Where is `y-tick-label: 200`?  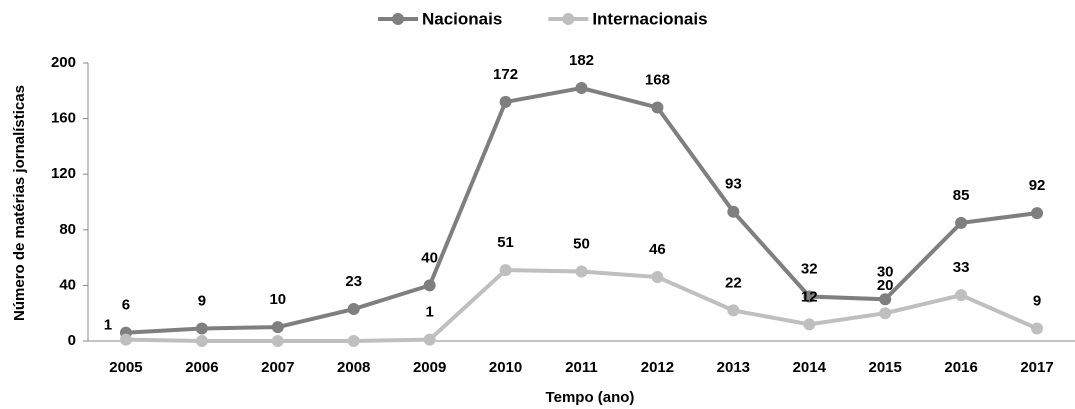 y-tick-label: 200 is located at coordinates (63, 62).